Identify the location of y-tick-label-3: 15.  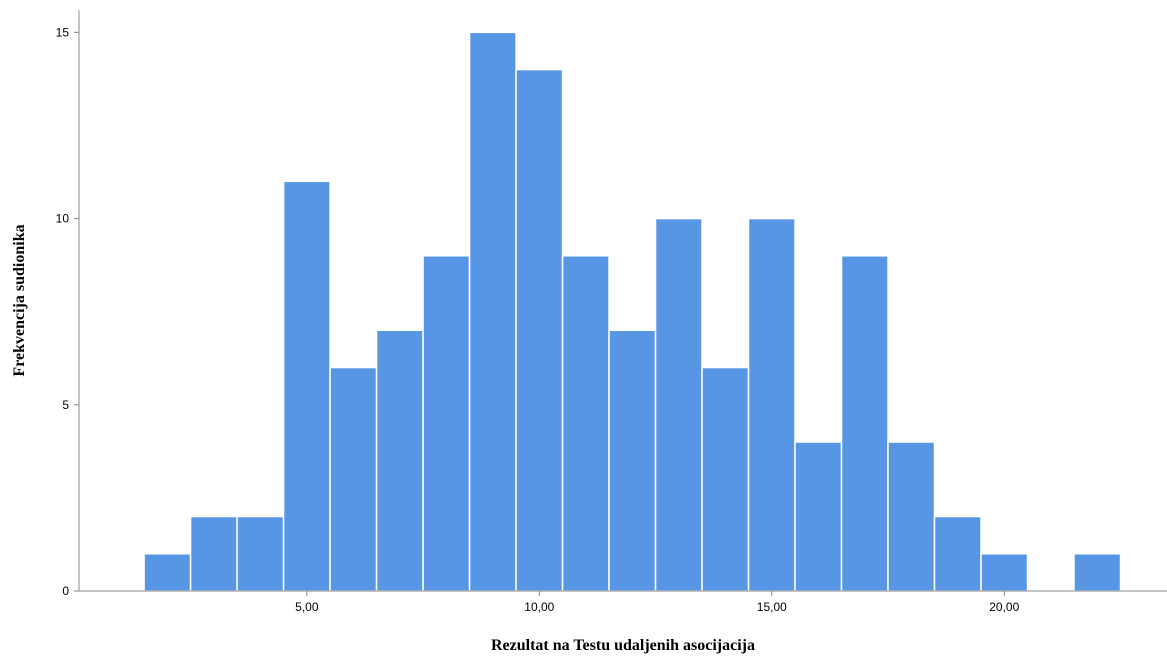
(63, 32).